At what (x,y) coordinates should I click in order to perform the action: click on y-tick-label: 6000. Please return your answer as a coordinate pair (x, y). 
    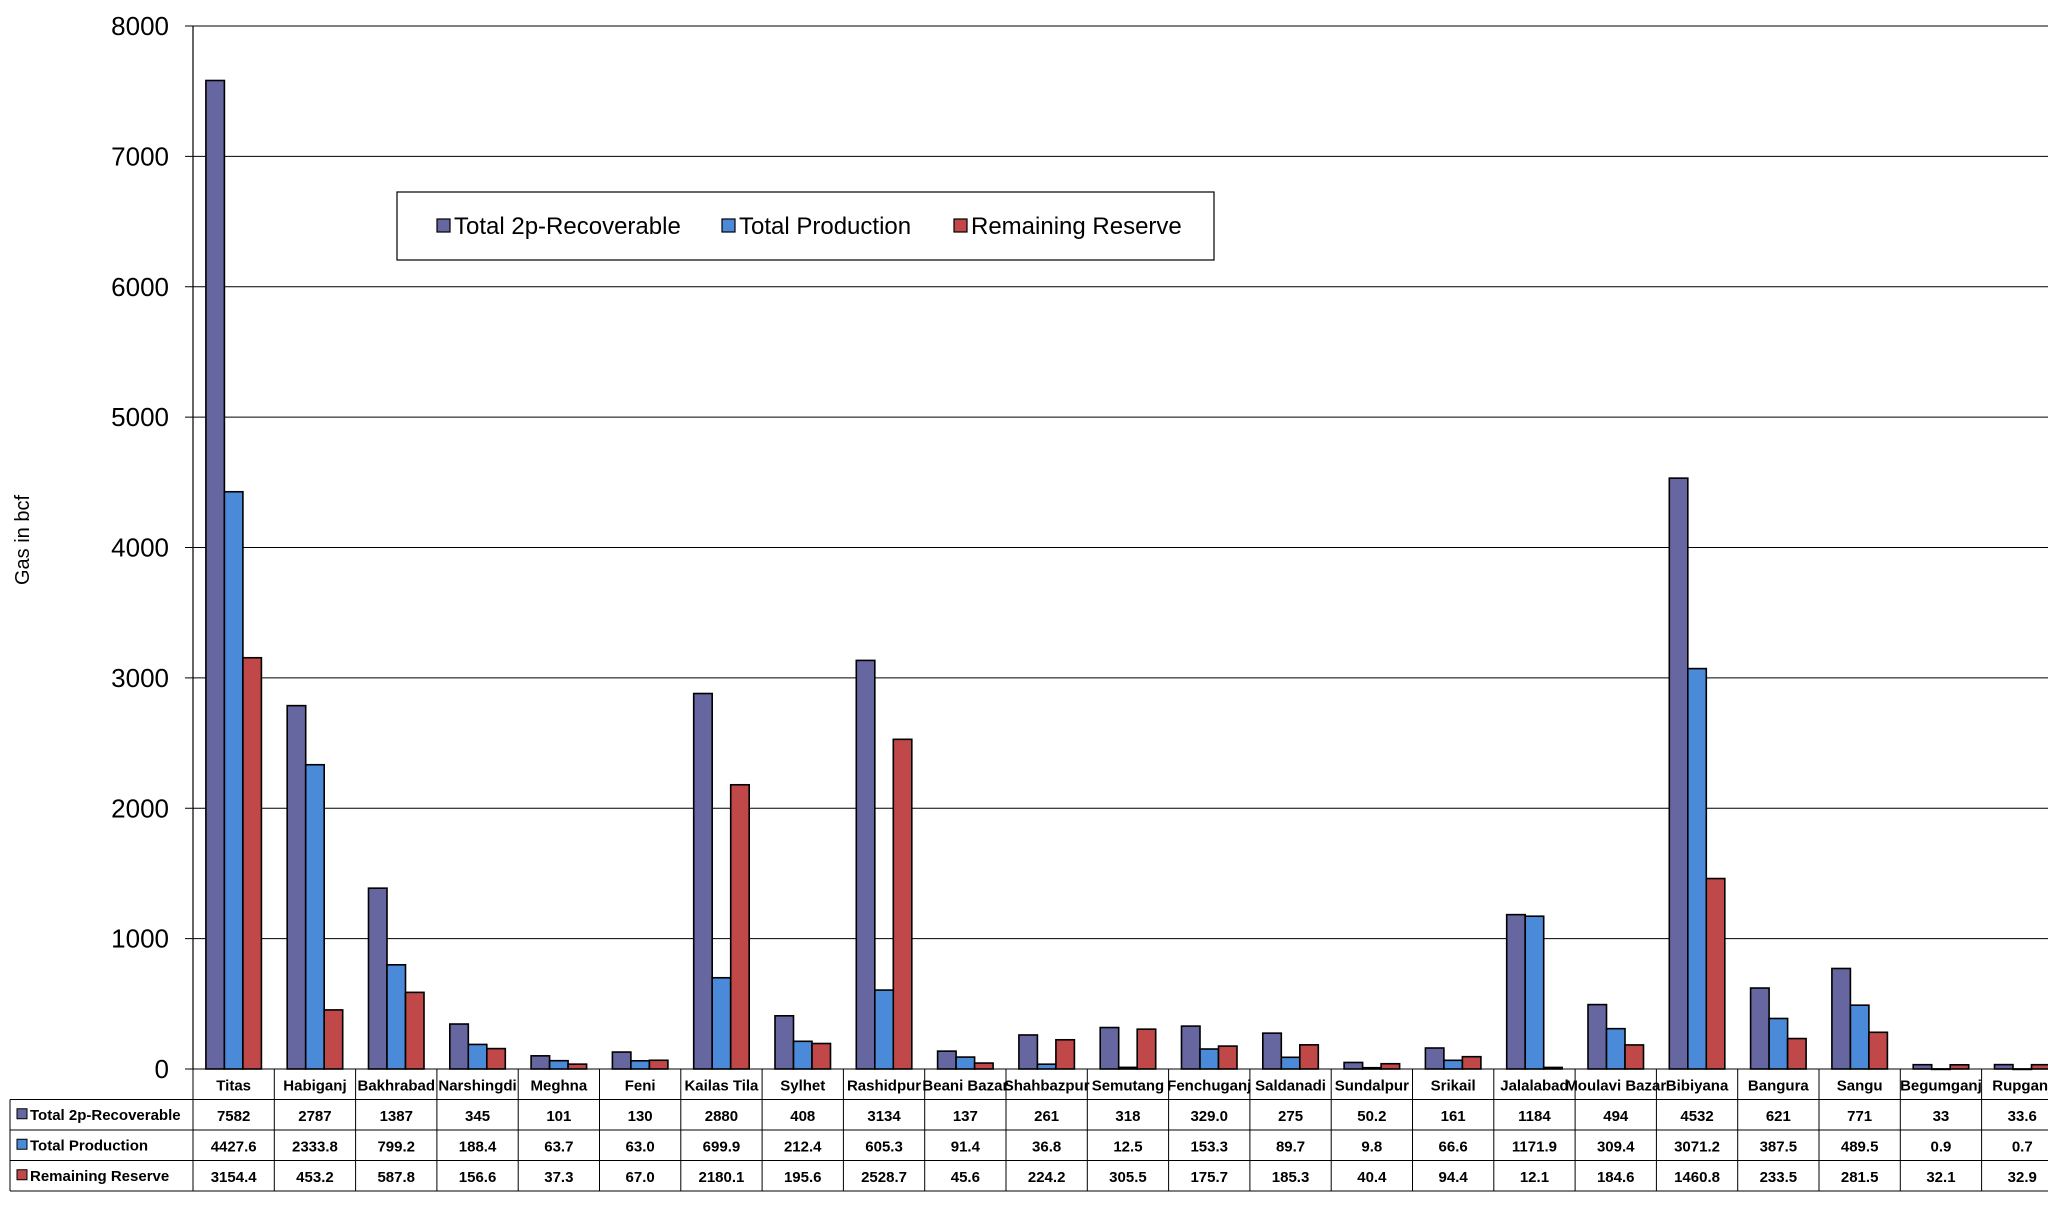
    Looking at the image, I should click on (140, 287).